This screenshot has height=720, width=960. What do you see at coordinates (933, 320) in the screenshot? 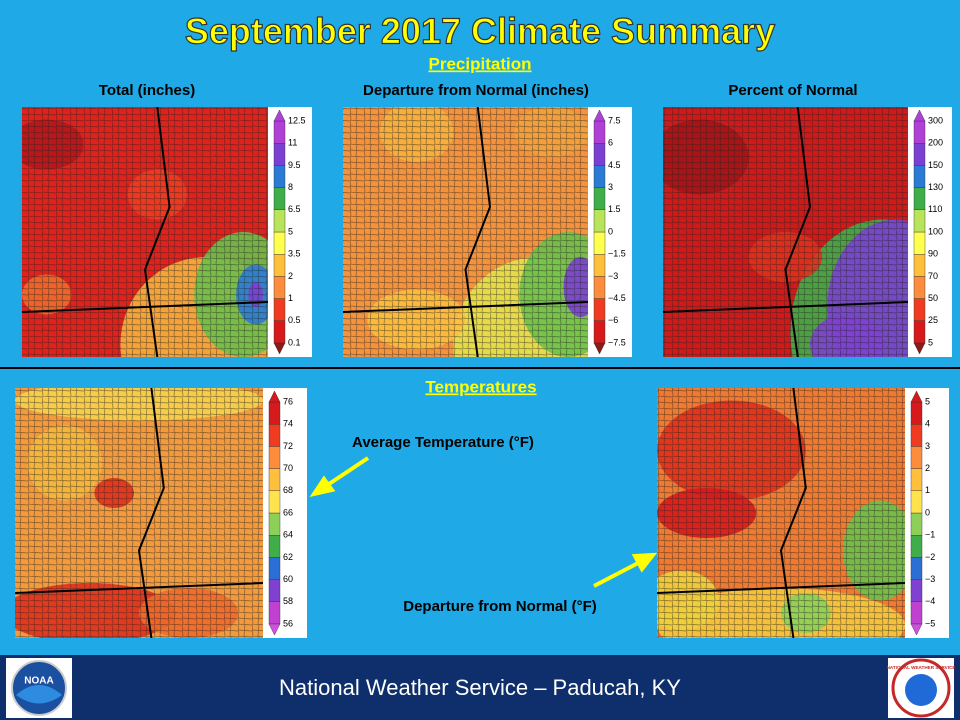
I see `legend-label: 25` at bounding box center [933, 320].